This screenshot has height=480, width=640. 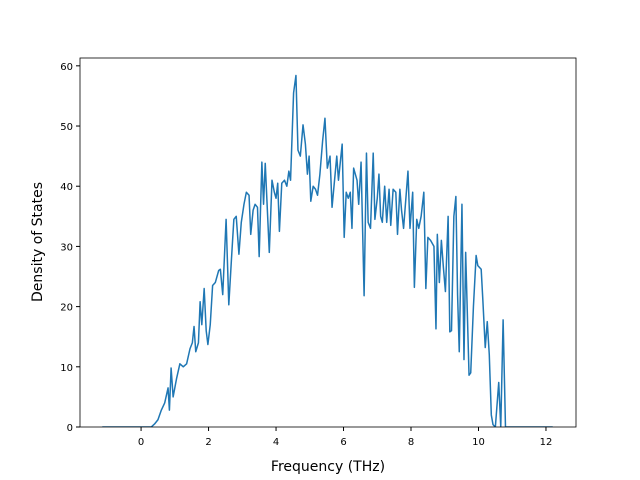 I want to click on y-tick-label: 20, so click(x=66, y=308).